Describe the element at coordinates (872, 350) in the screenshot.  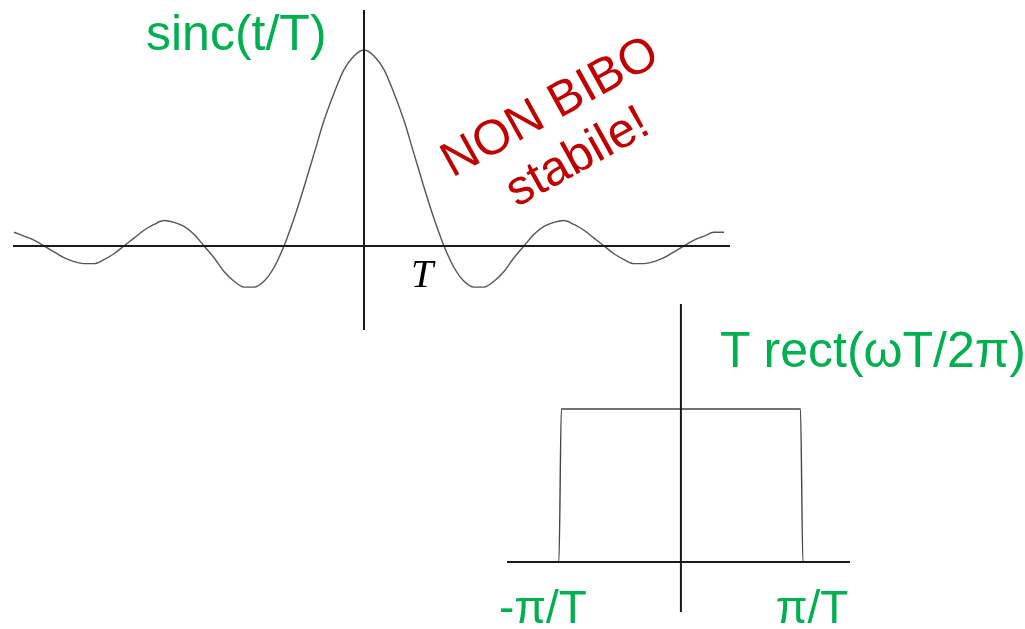
I see `y-axis-title: T rect(ωT/2π)` at that location.